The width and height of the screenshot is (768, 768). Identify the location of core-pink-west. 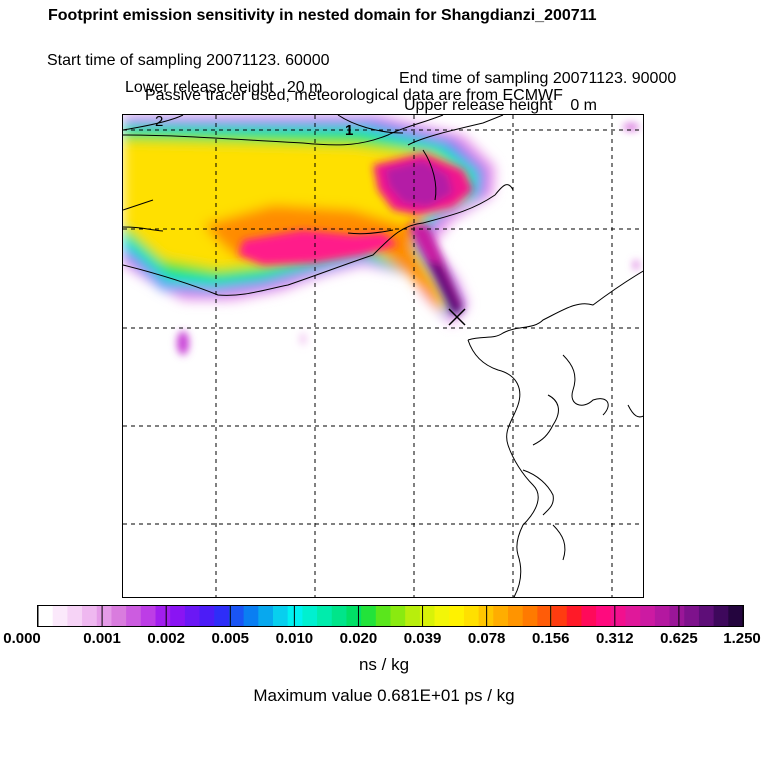
(318, 247).